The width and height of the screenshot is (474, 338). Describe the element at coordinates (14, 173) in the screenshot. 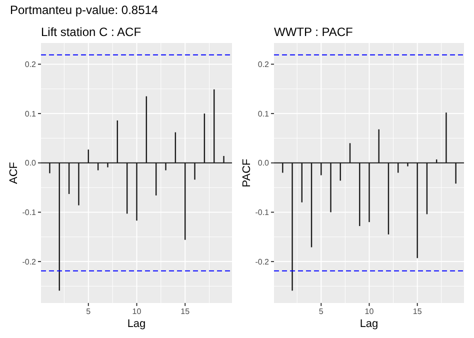

I see `y-axis-title: ACF` at that location.